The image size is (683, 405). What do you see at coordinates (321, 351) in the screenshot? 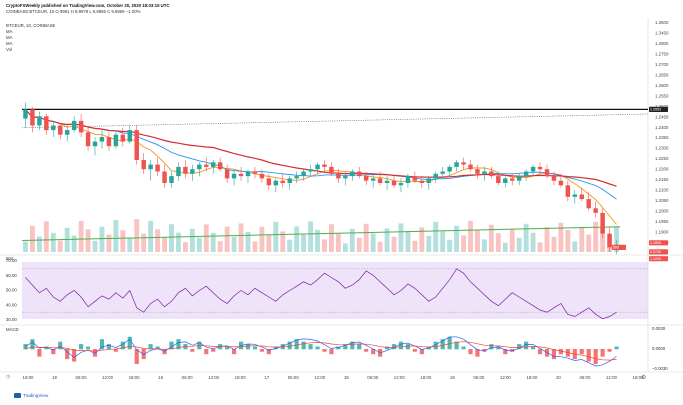
I see `macd-signal-line` at bounding box center [321, 351].